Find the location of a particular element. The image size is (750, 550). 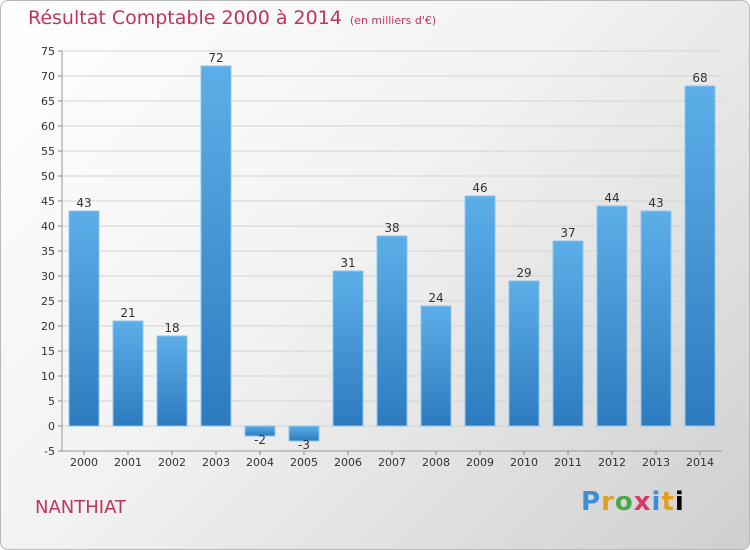

y-tick-label: 55 is located at coordinates (48, 151).